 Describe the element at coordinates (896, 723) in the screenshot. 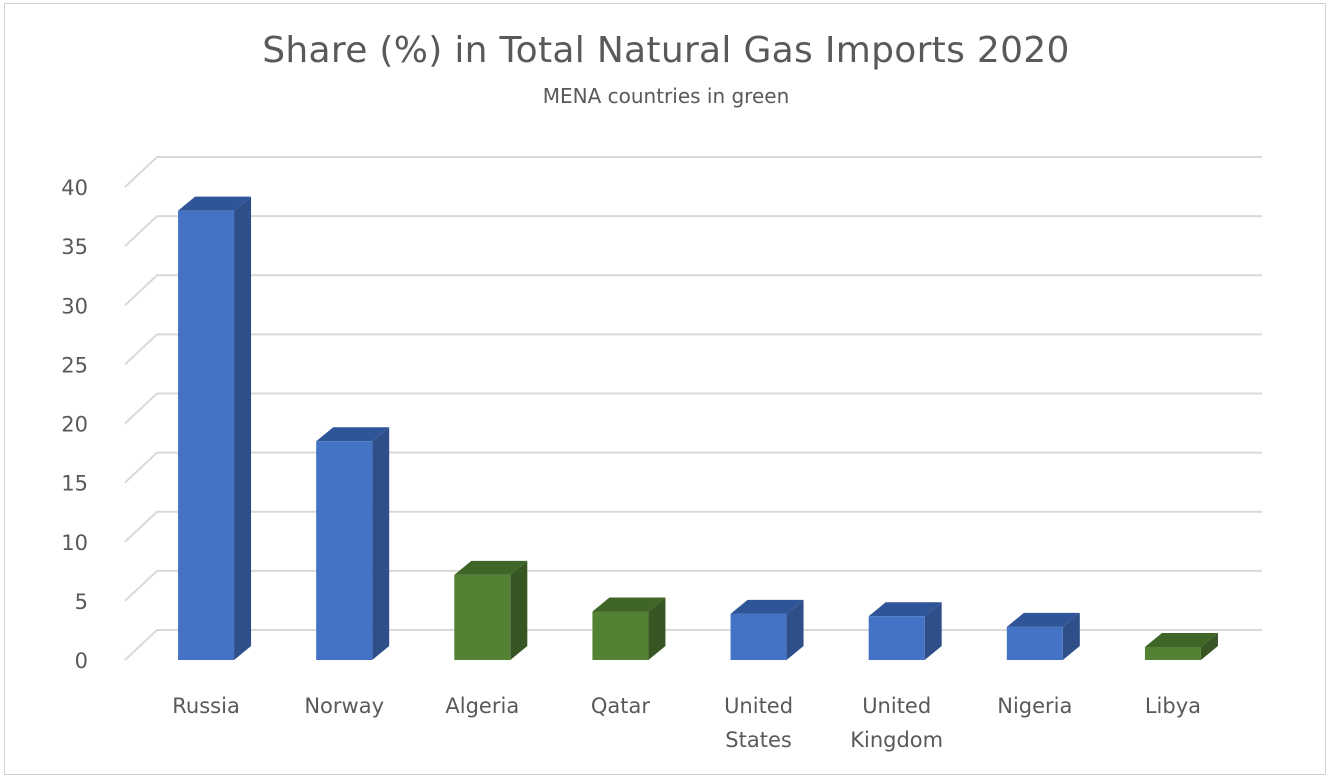

I see `x-category-label: United Kingdom` at that location.